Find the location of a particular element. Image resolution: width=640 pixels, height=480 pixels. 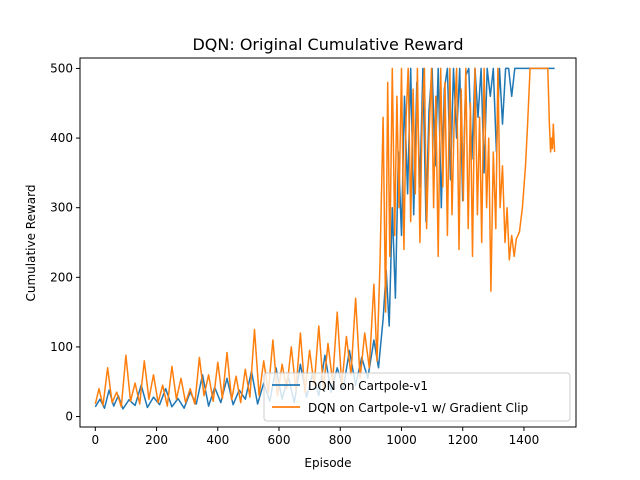

x-tick-label: 600 is located at coordinates (279, 440).